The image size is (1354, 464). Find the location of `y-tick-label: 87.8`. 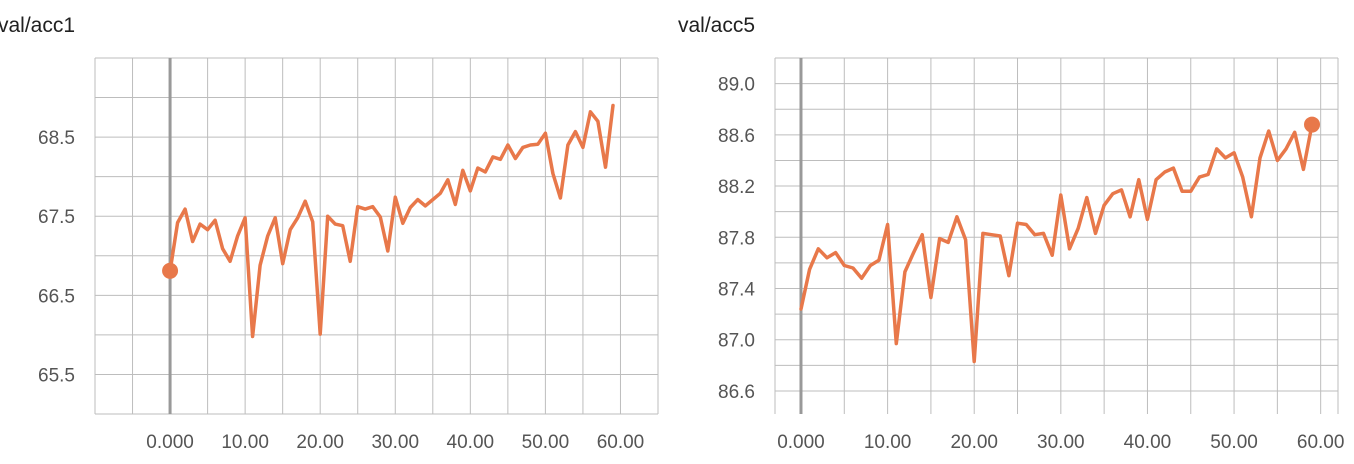

y-tick-label: 87.8 is located at coordinates (736, 238).